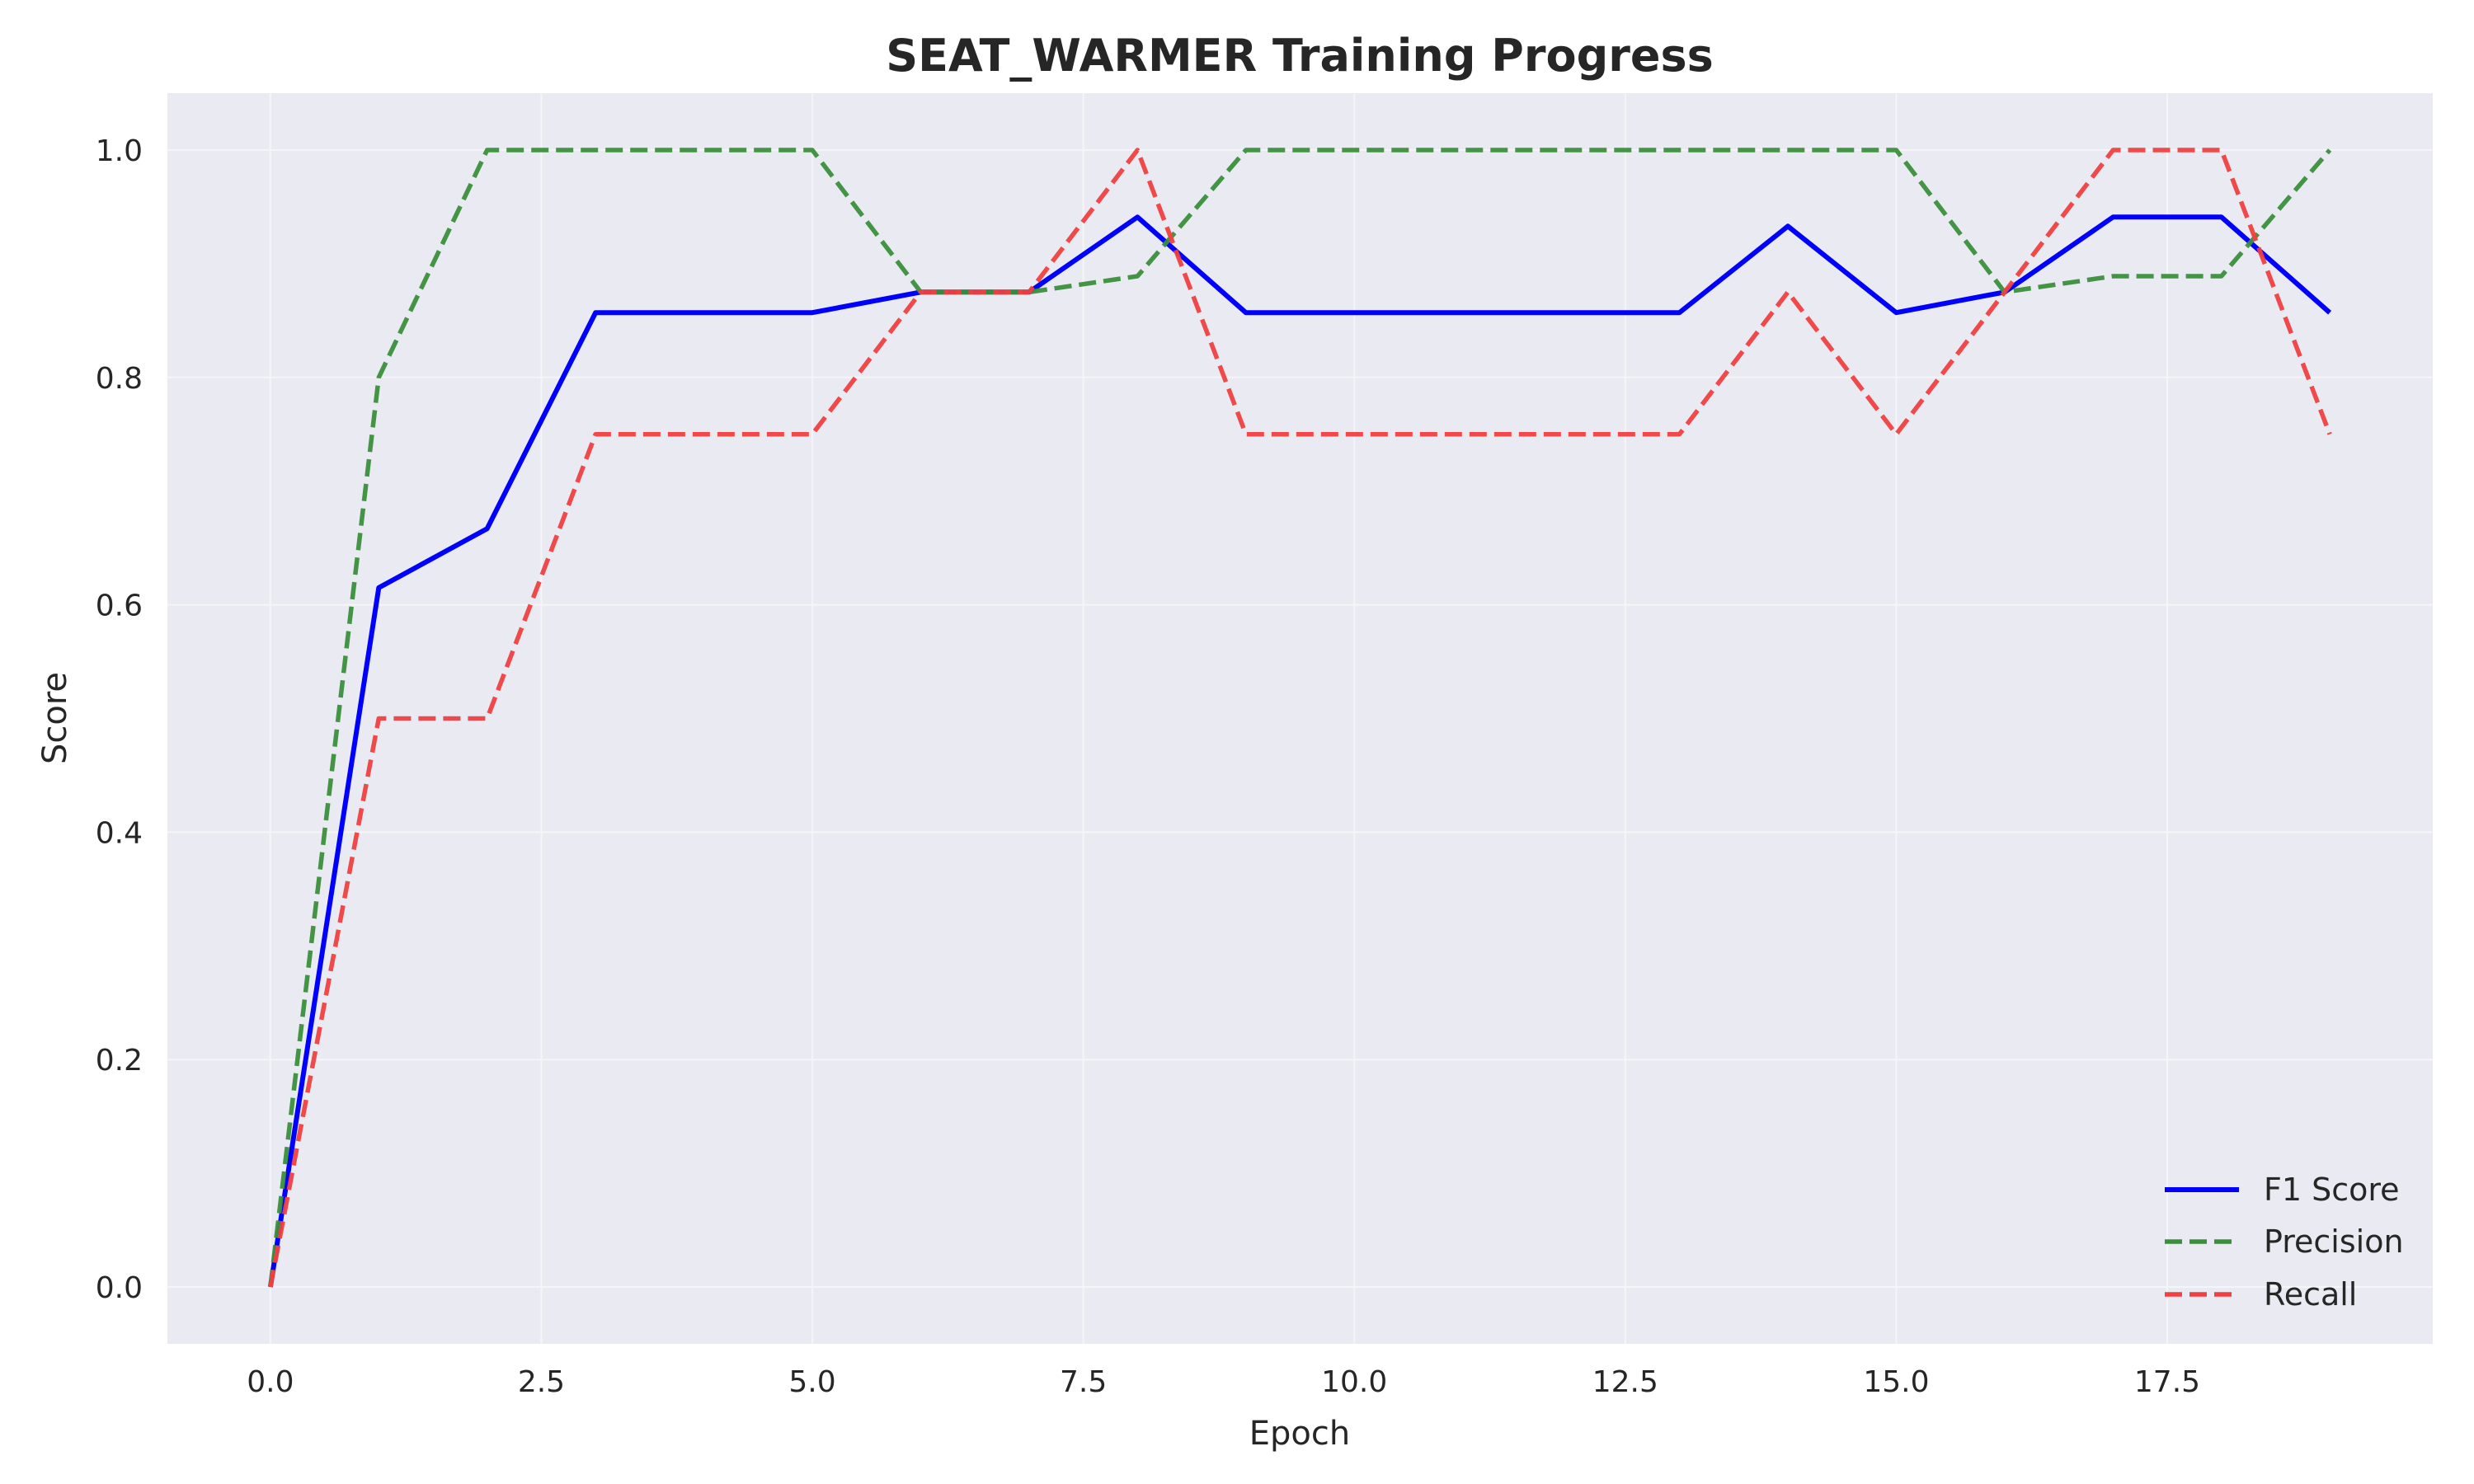 The width and height of the screenshot is (2474, 1484). What do you see at coordinates (119, 606) in the screenshot?
I see `y-tick-label: 0.6` at bounding box center [119, 606].